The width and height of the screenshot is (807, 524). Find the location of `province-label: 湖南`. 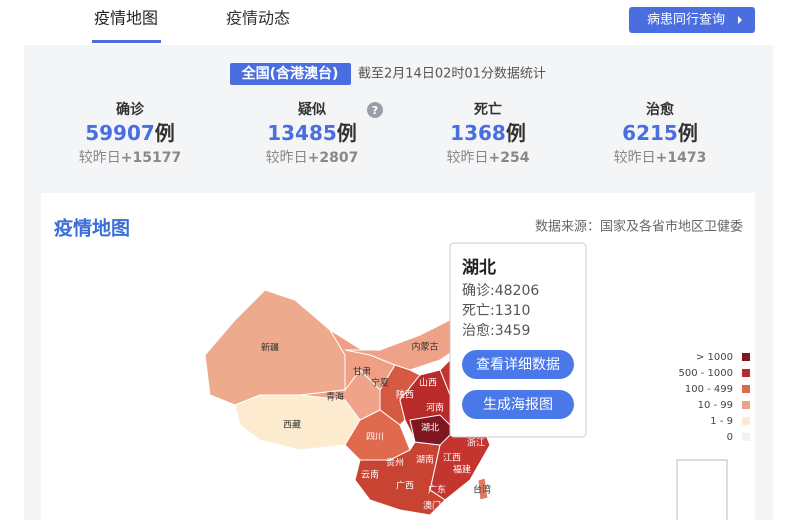

province-label: 湖南 is located at coordinates (425, 460).